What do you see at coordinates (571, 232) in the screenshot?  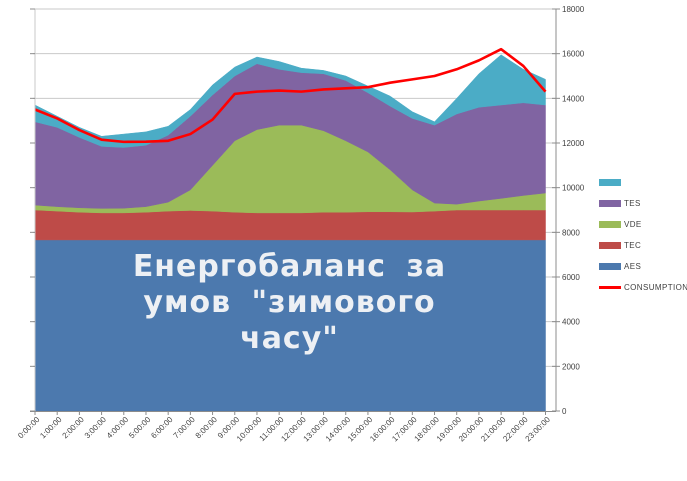 I see `y-axis-label: 8000` at bounding box center [571, 232].